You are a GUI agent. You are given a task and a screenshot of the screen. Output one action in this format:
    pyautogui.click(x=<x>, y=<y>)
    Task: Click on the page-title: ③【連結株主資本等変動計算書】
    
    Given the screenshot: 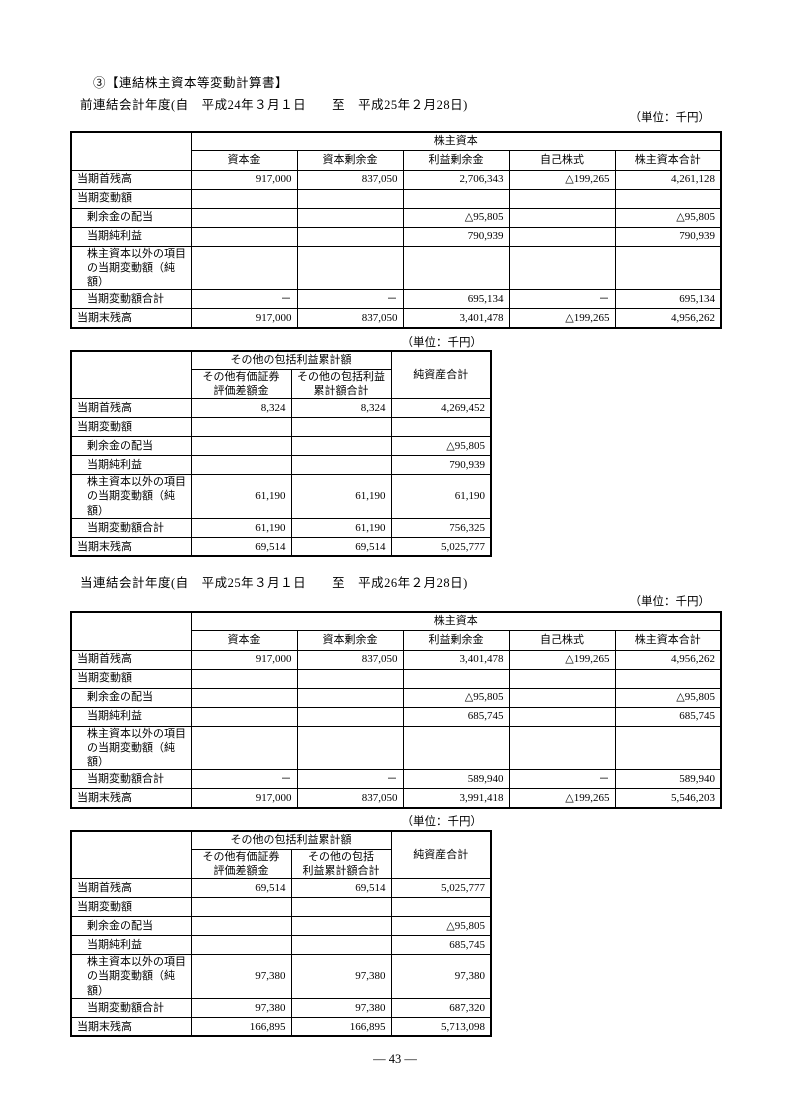 What is the action you would take?
    pyautogui.click(x=191, y=83)
    